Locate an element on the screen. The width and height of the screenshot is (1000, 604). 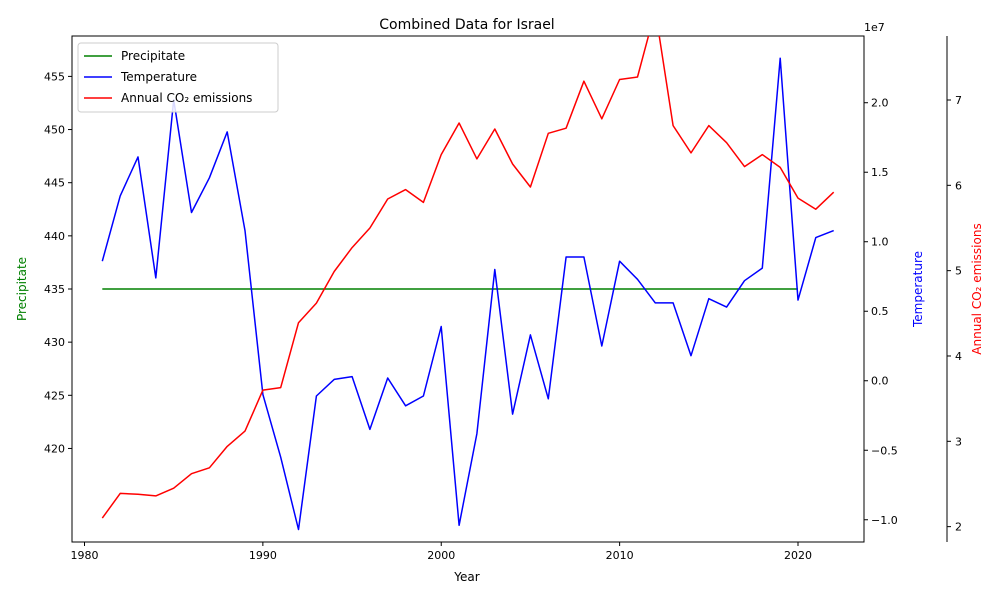
temperature-axis-label: Temperature is located at coordinates (918, 289).